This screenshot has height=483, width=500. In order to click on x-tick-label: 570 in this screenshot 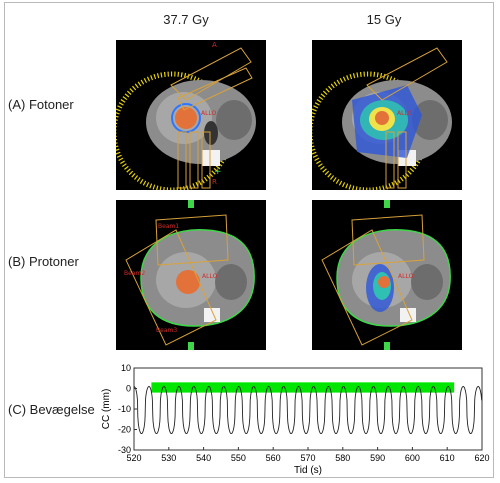, I will do `click(307, 458)`.